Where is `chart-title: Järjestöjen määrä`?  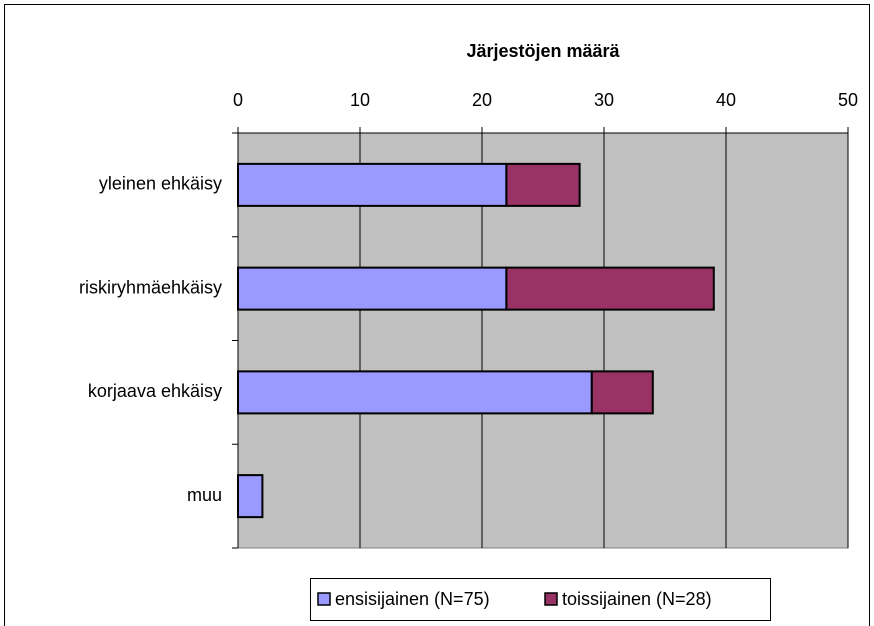
chart-title: Järjestöjen määrä is located at coordinates (543, 51).